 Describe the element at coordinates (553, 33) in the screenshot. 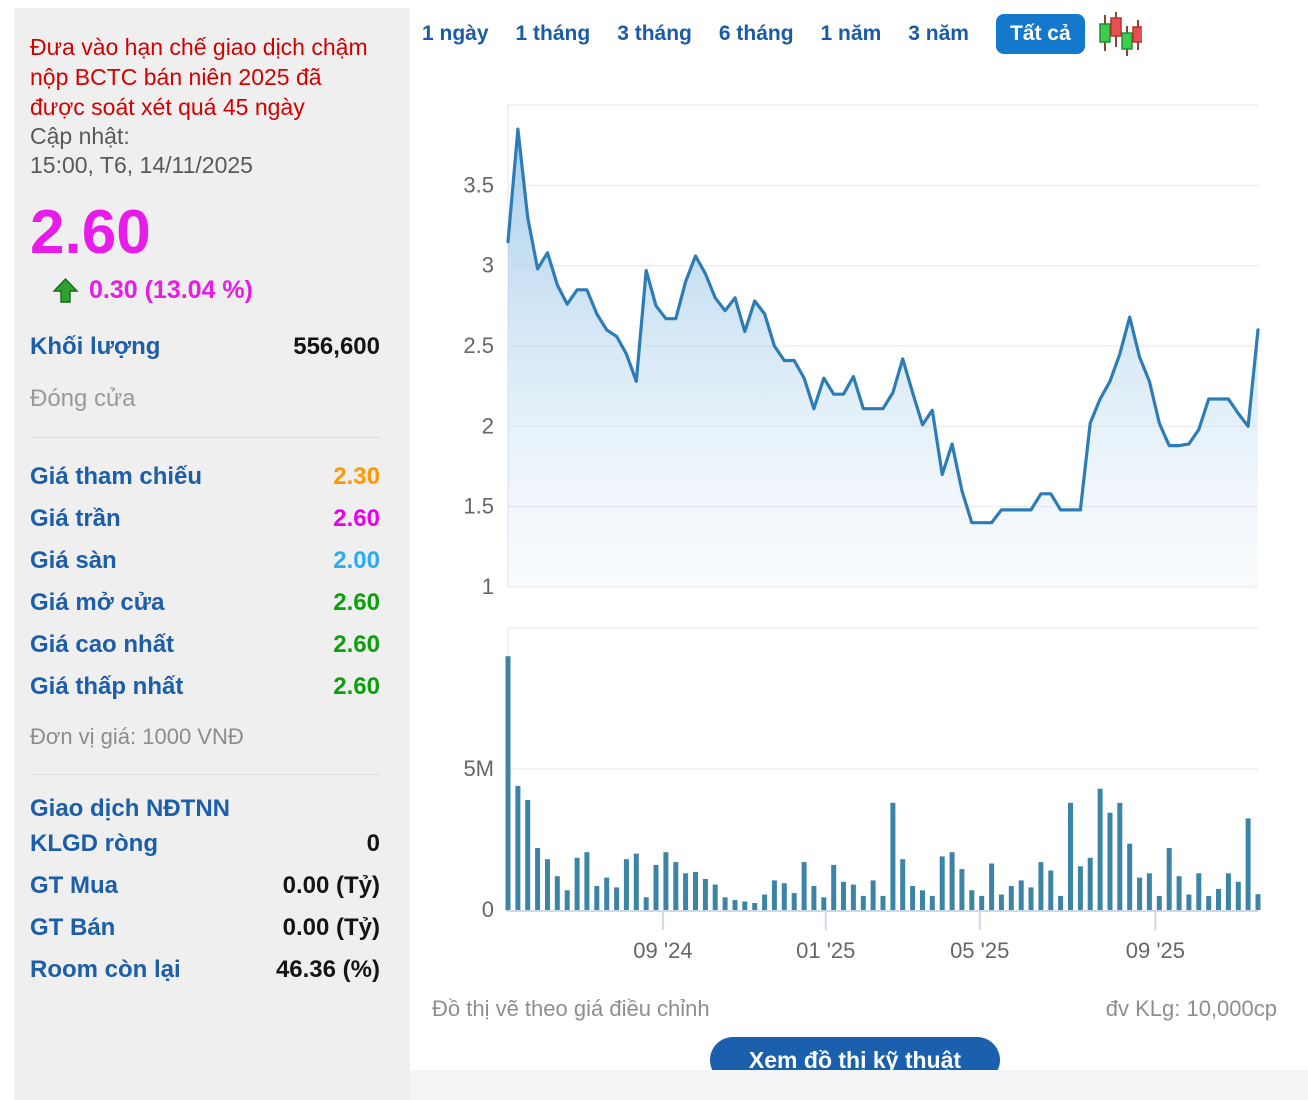

I see `tab-1-month: 1 tháng` at that location.